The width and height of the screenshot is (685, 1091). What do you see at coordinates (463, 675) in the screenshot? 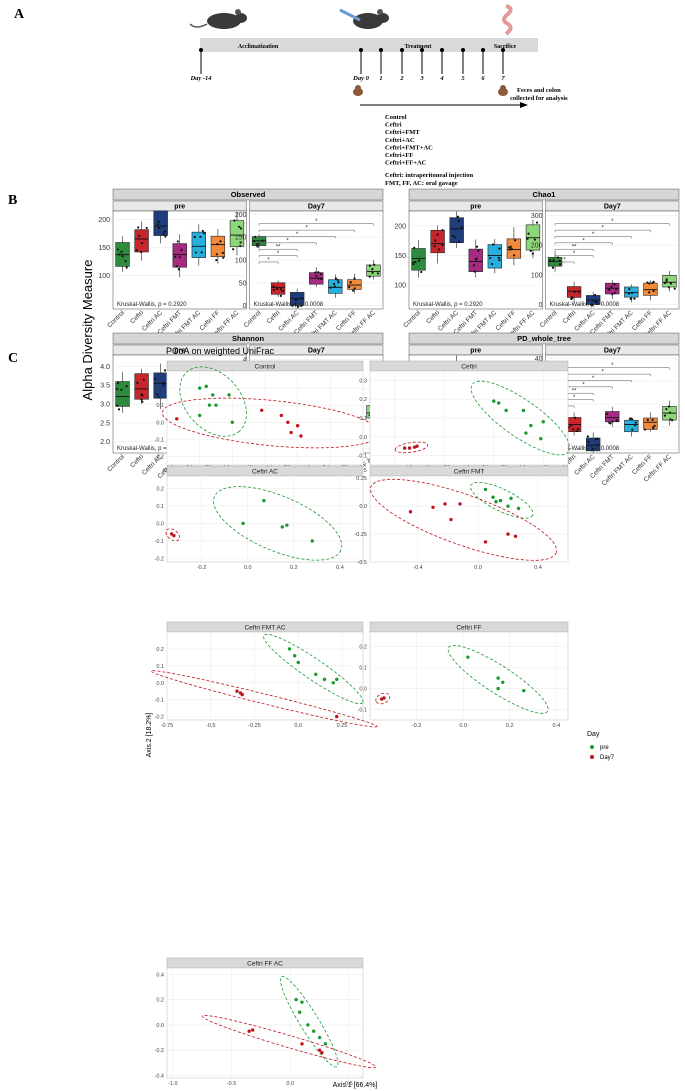
I see `pcoa-facet: Ceftri FF -0.2 0.0 0.2 0.4 -0.1 0.0 0.1 0.2` at bounding box center [463, 675].